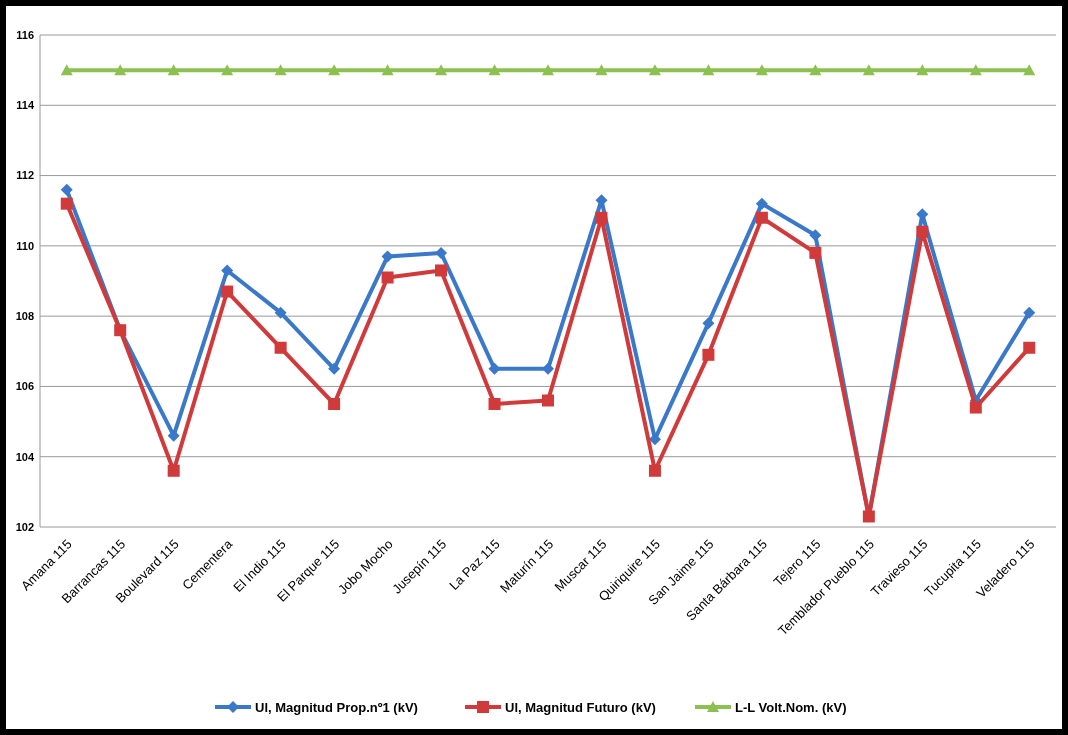 The image size is (1068, 735). Describe the element at coordinates (336, 707) in the screenshot. I see `legend-label: Ul, Magnitud Prop.nº1 (kV)` at that location.